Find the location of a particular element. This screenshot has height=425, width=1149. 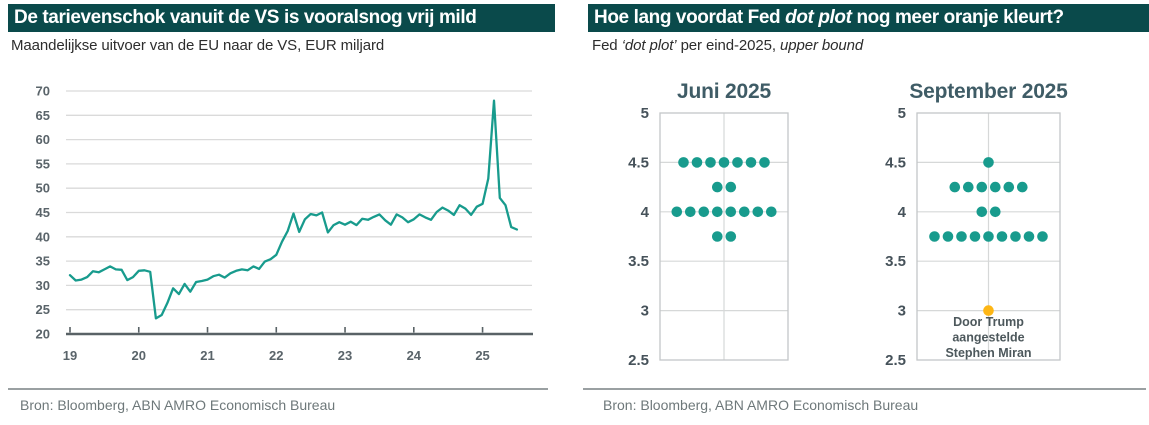

svg-text: aangestelde is located at coordinates (988, 338).